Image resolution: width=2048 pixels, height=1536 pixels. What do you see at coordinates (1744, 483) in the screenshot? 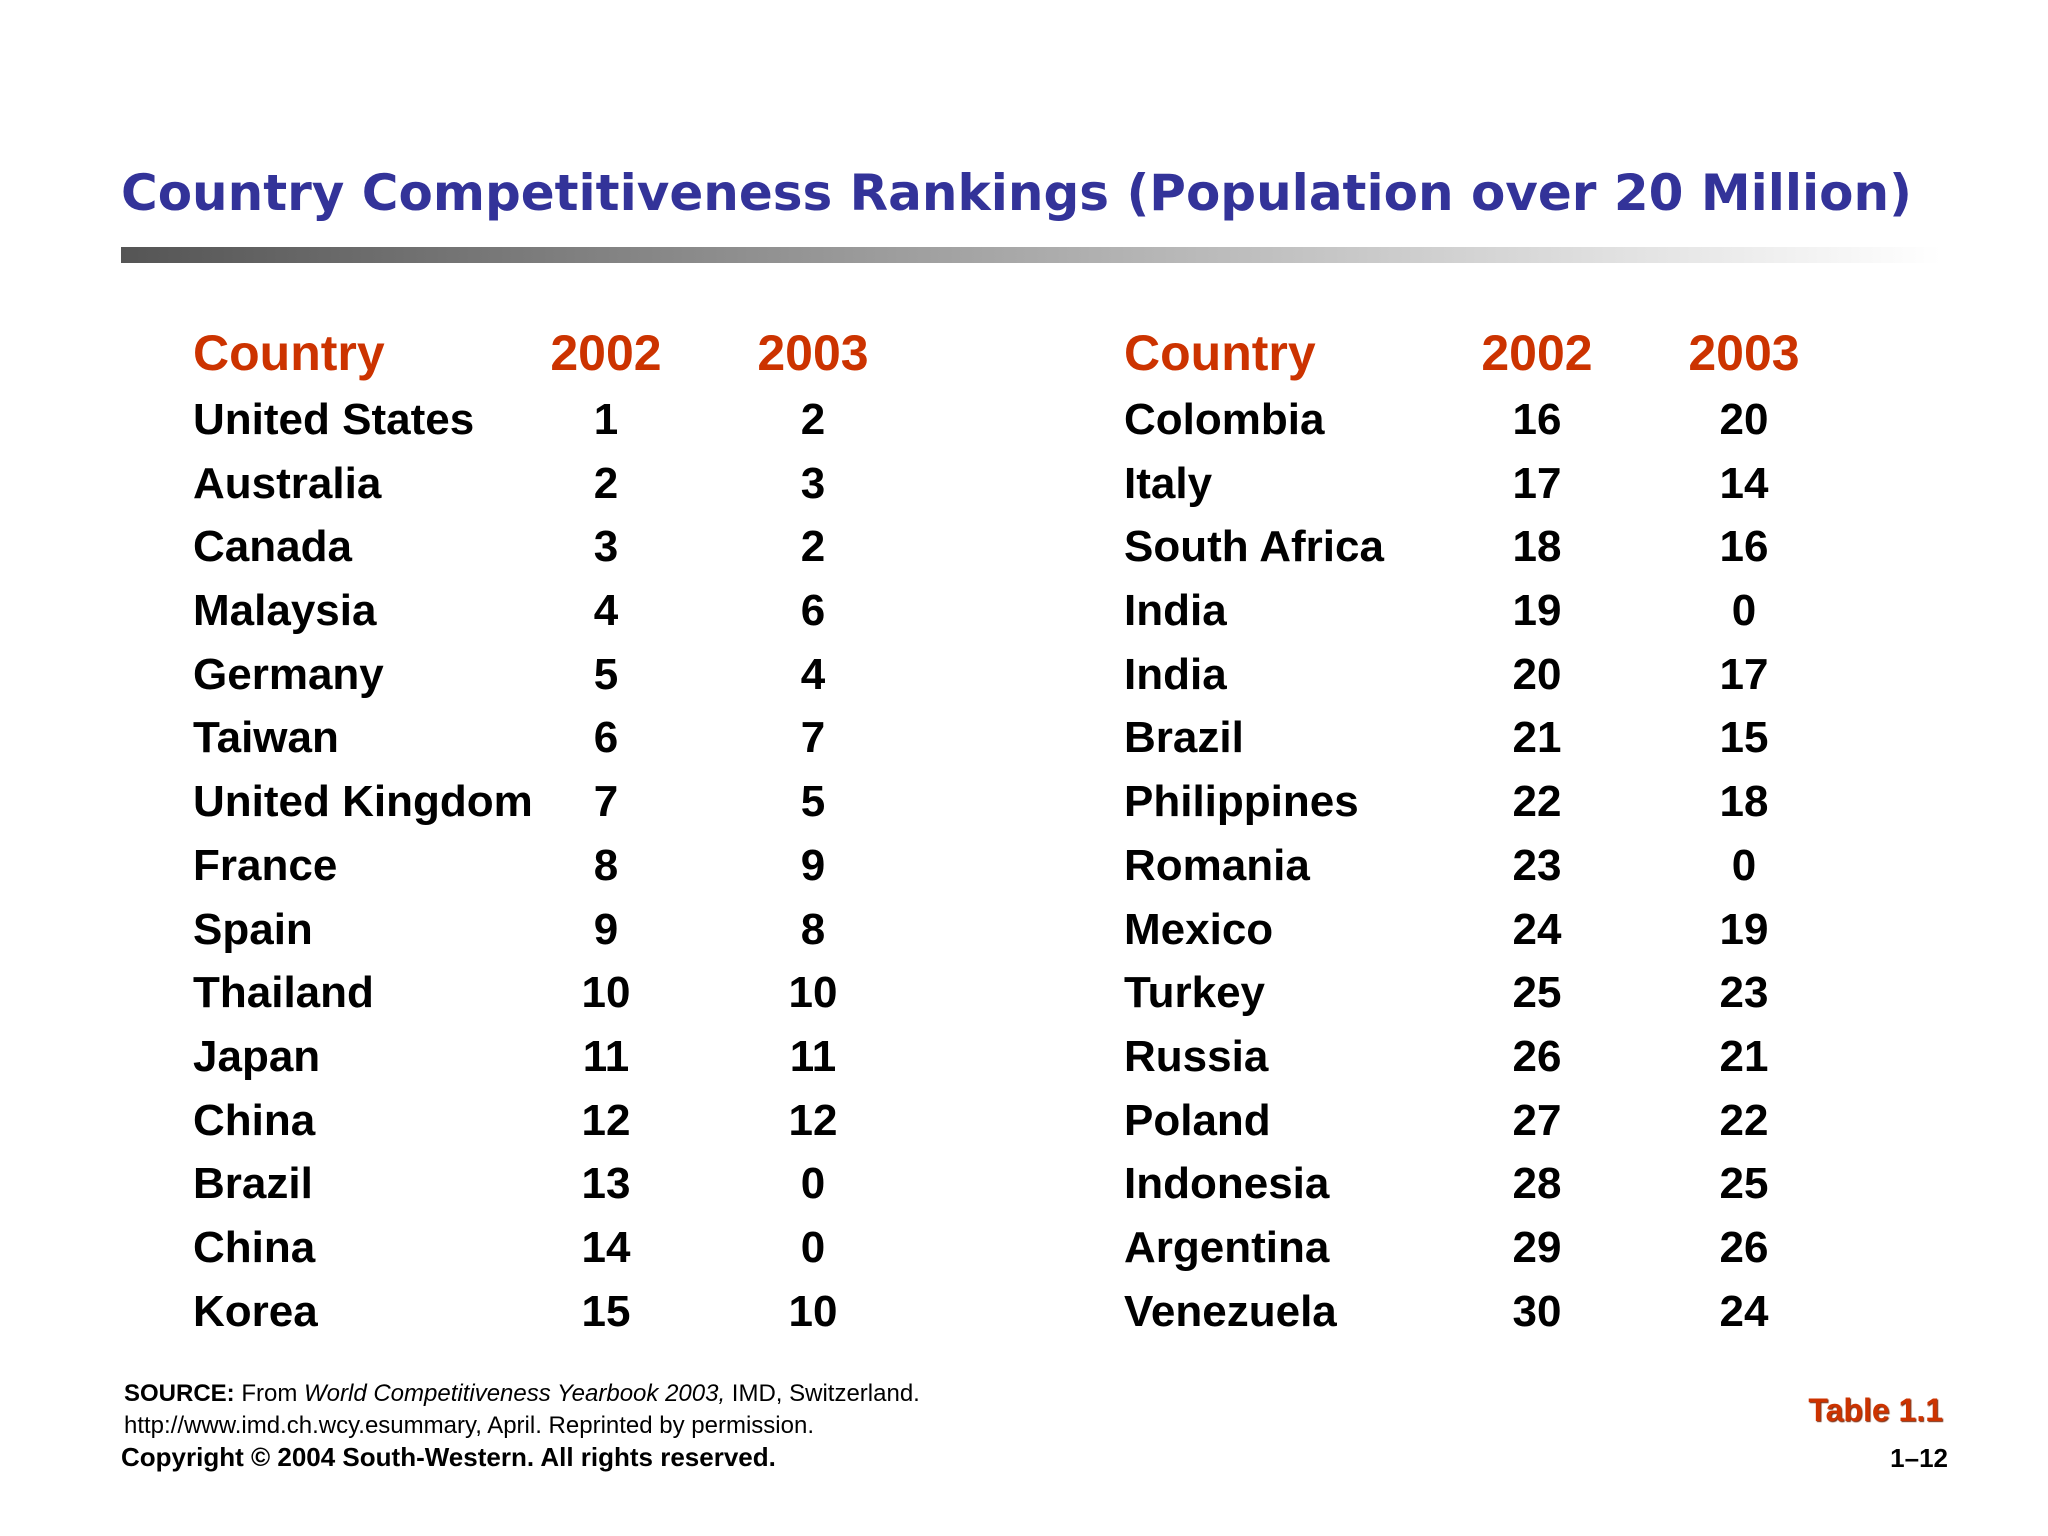
I see `rank-2003-cell: 14` at bounding box center [1744, 483].